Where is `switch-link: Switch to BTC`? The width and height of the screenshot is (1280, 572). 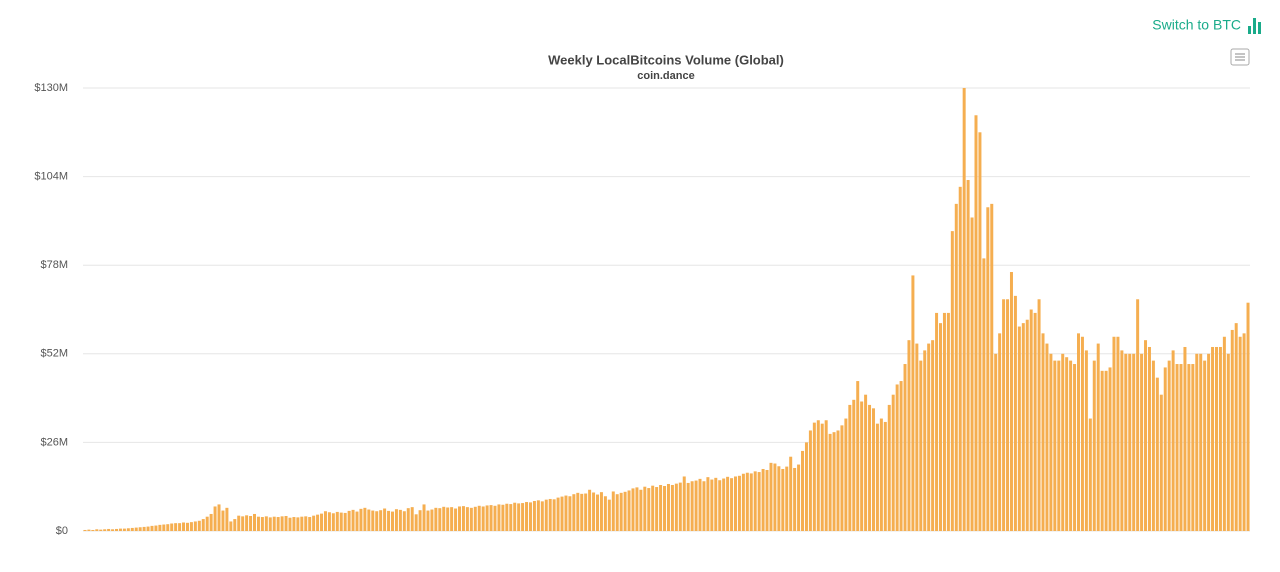 switch-link: Switch to BTC is located at coordinates (1196, 25).